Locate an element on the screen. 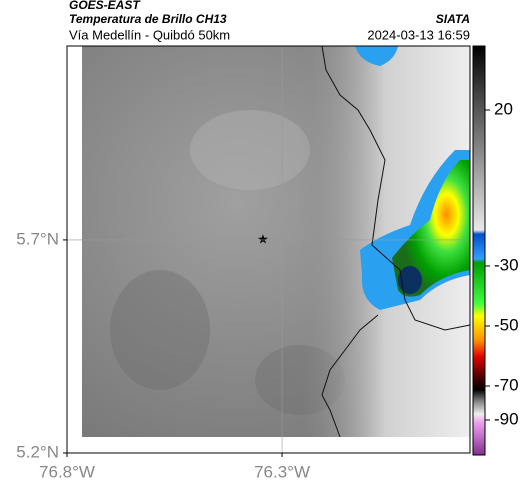  colorbar-tick-label: -30 is located at coordinates (506, 264).